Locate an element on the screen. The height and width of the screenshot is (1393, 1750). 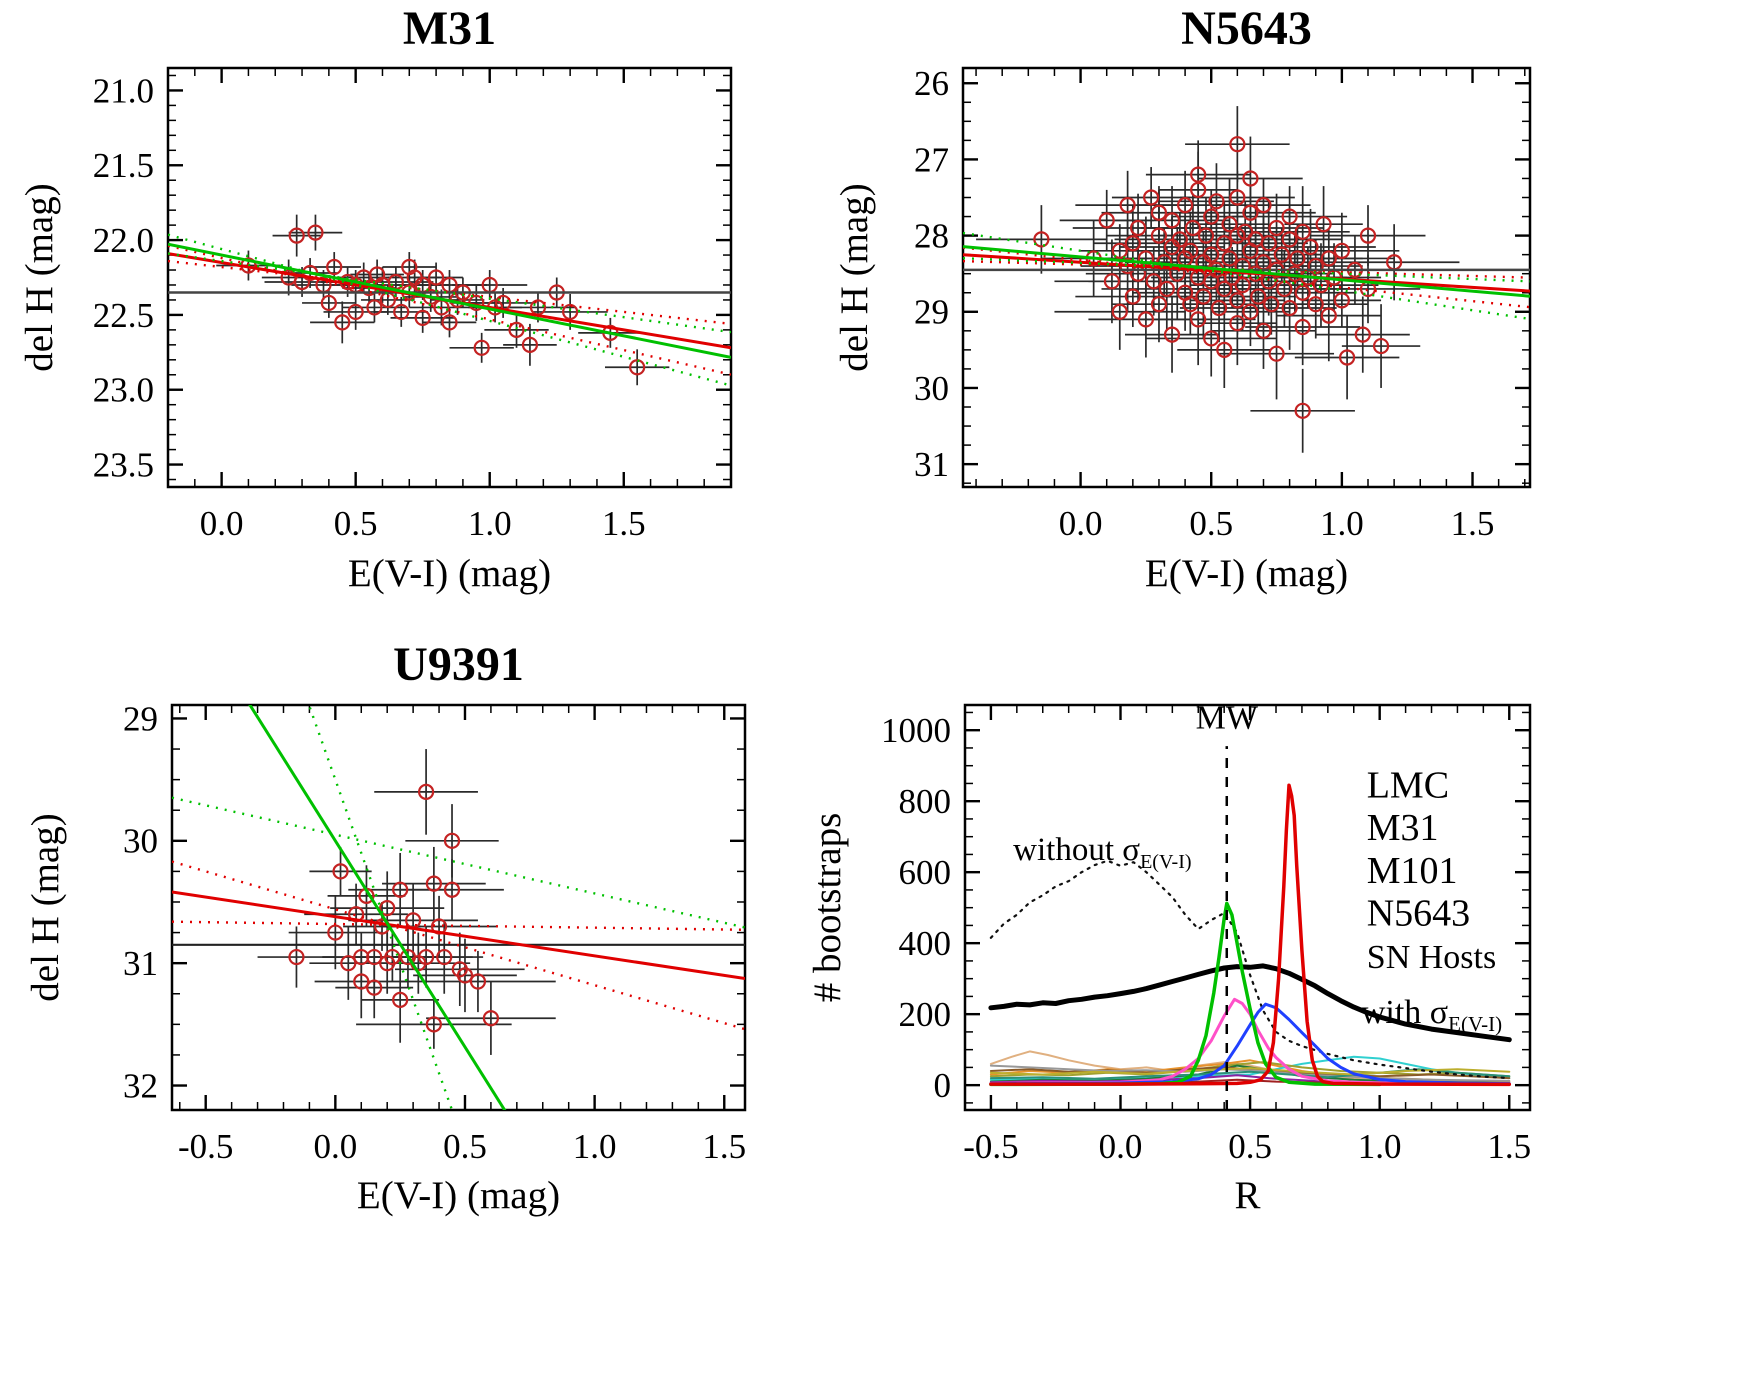
svg-text: 22.5 is located at coordinates (123, 315).